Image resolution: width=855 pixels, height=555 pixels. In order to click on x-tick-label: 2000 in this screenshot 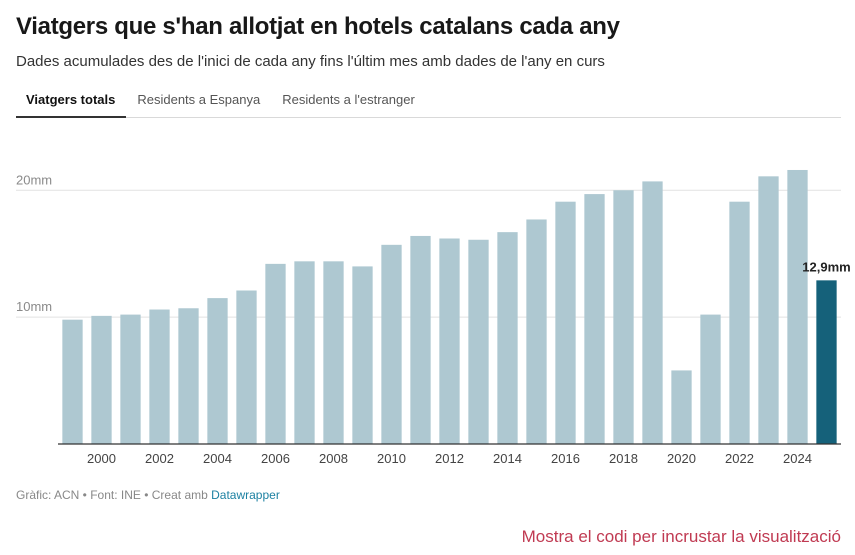, I will do `click(101, 458)`.